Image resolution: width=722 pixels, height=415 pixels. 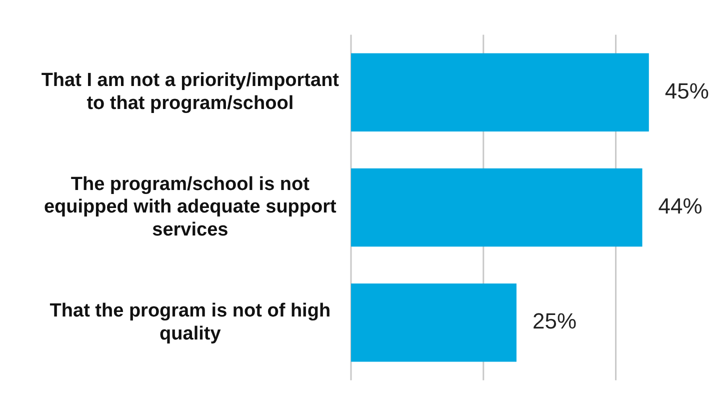 What do you see at coordinates (680, 206) in the screenshot?
I see `data-label: 44%` at bounding box center [680, 206].